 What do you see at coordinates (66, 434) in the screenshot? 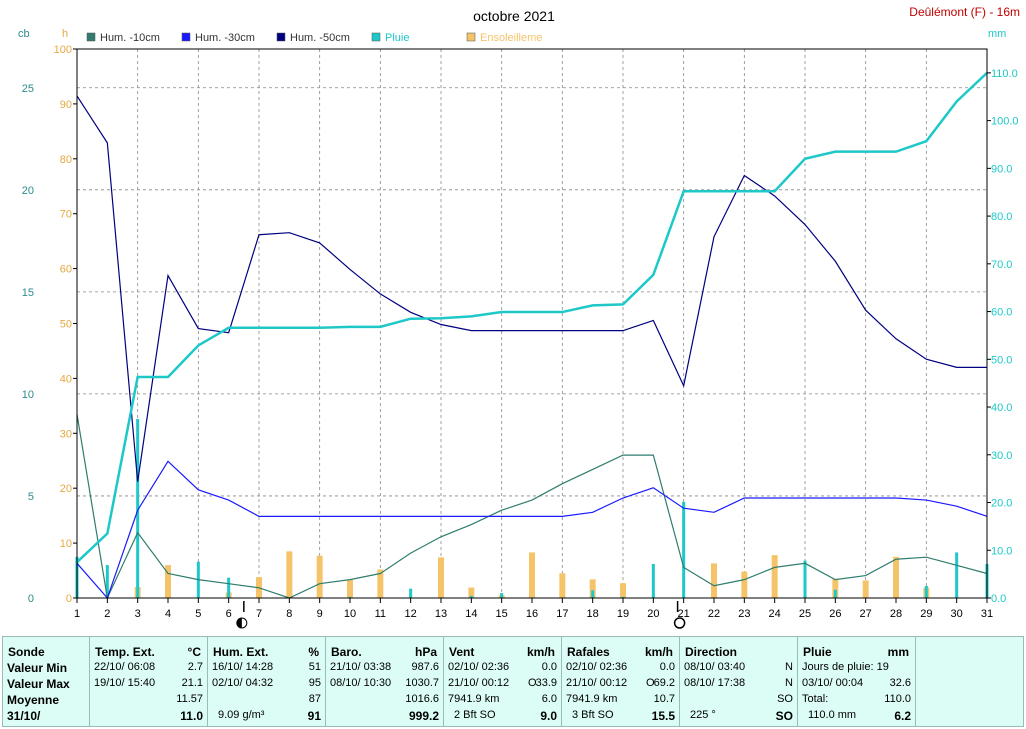
I see `y-h-tick-label: 30` at bounding box center [66, 434].